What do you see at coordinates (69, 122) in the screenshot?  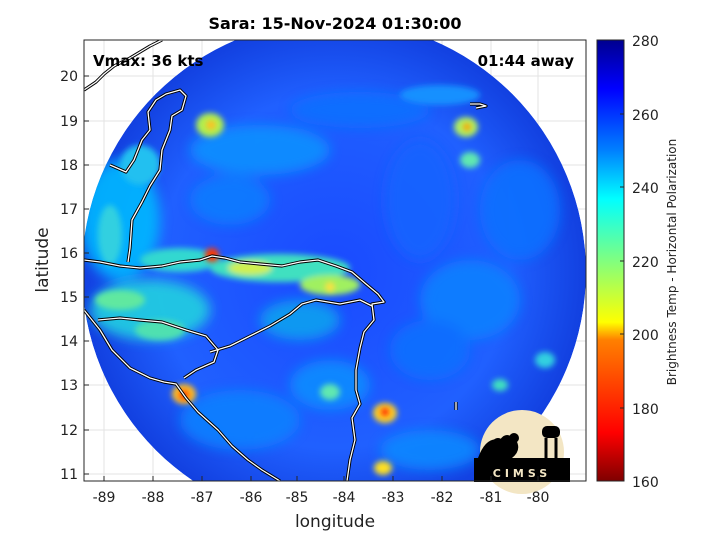 I see `y-tick-label: 19` at bounding box center [69, 122].